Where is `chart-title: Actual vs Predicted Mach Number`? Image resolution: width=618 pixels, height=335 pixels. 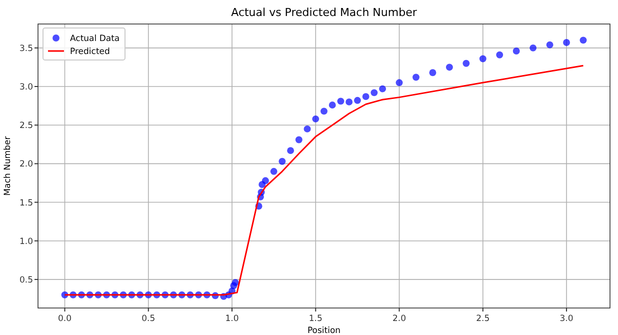
chart-title: Actual vs Predicted Mach Number is located at coordinates (324, 12).